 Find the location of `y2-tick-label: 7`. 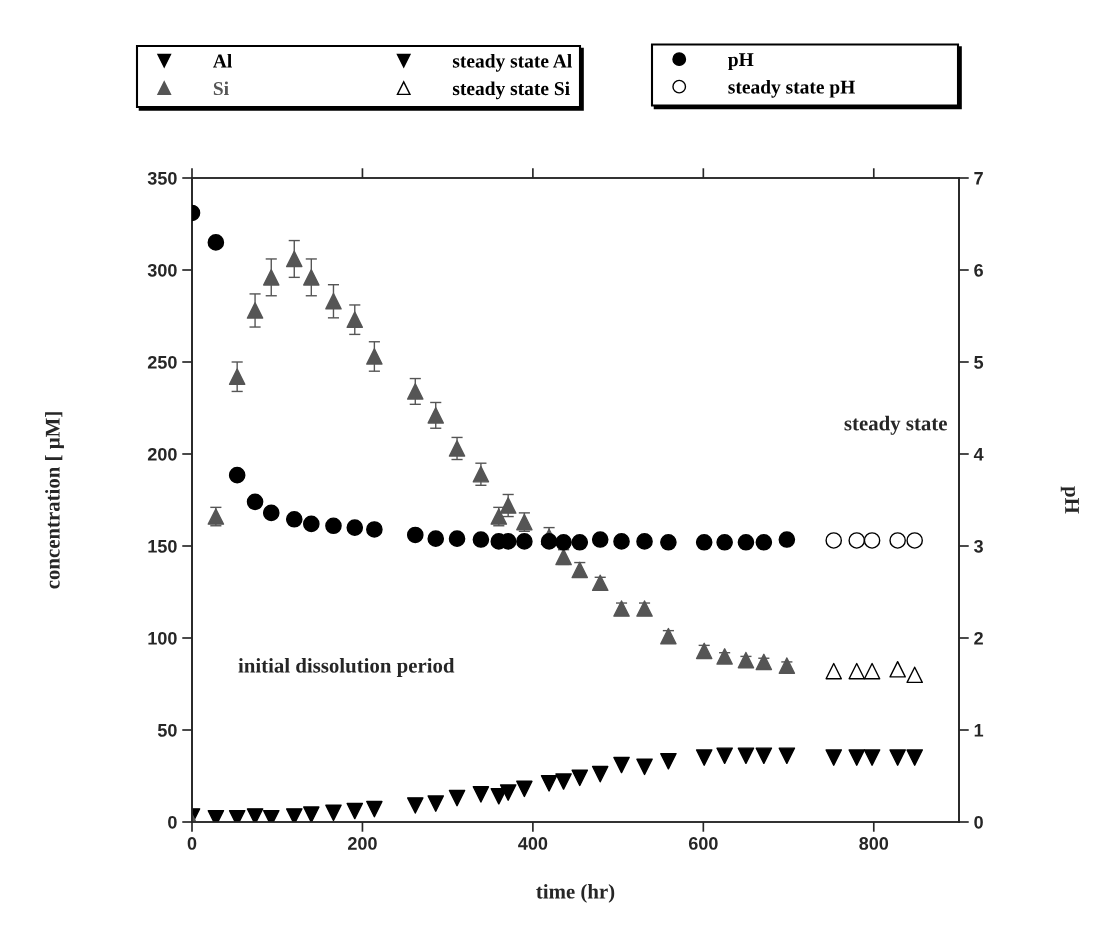

y2-tick-label: 7 is located at coordinates (978, 178).